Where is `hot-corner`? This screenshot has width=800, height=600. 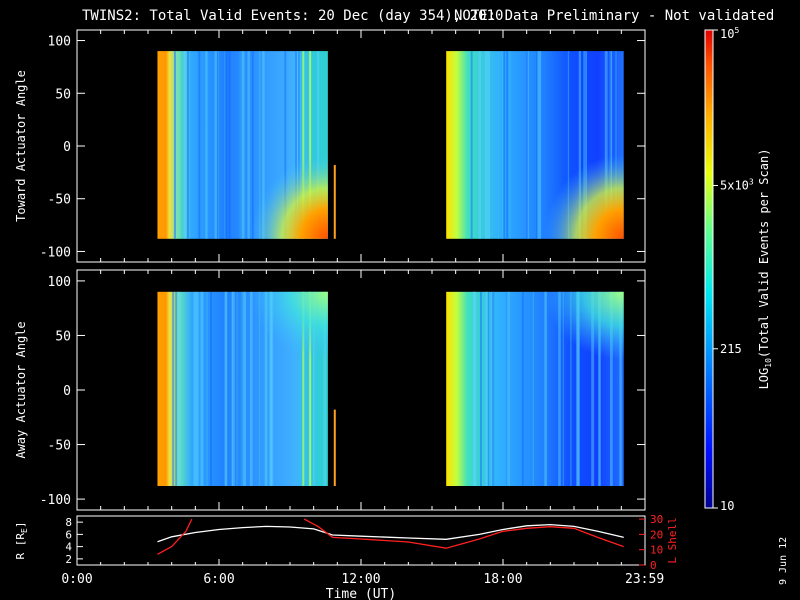 hot-corner is located at coordinates (583, 196).